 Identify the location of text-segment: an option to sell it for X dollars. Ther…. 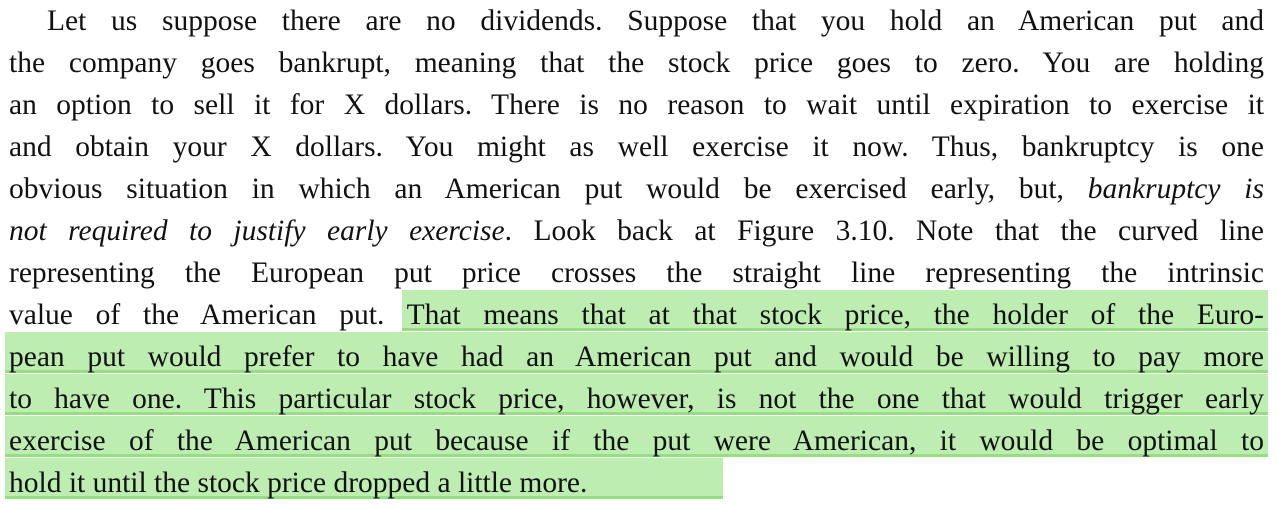
(636, 105).